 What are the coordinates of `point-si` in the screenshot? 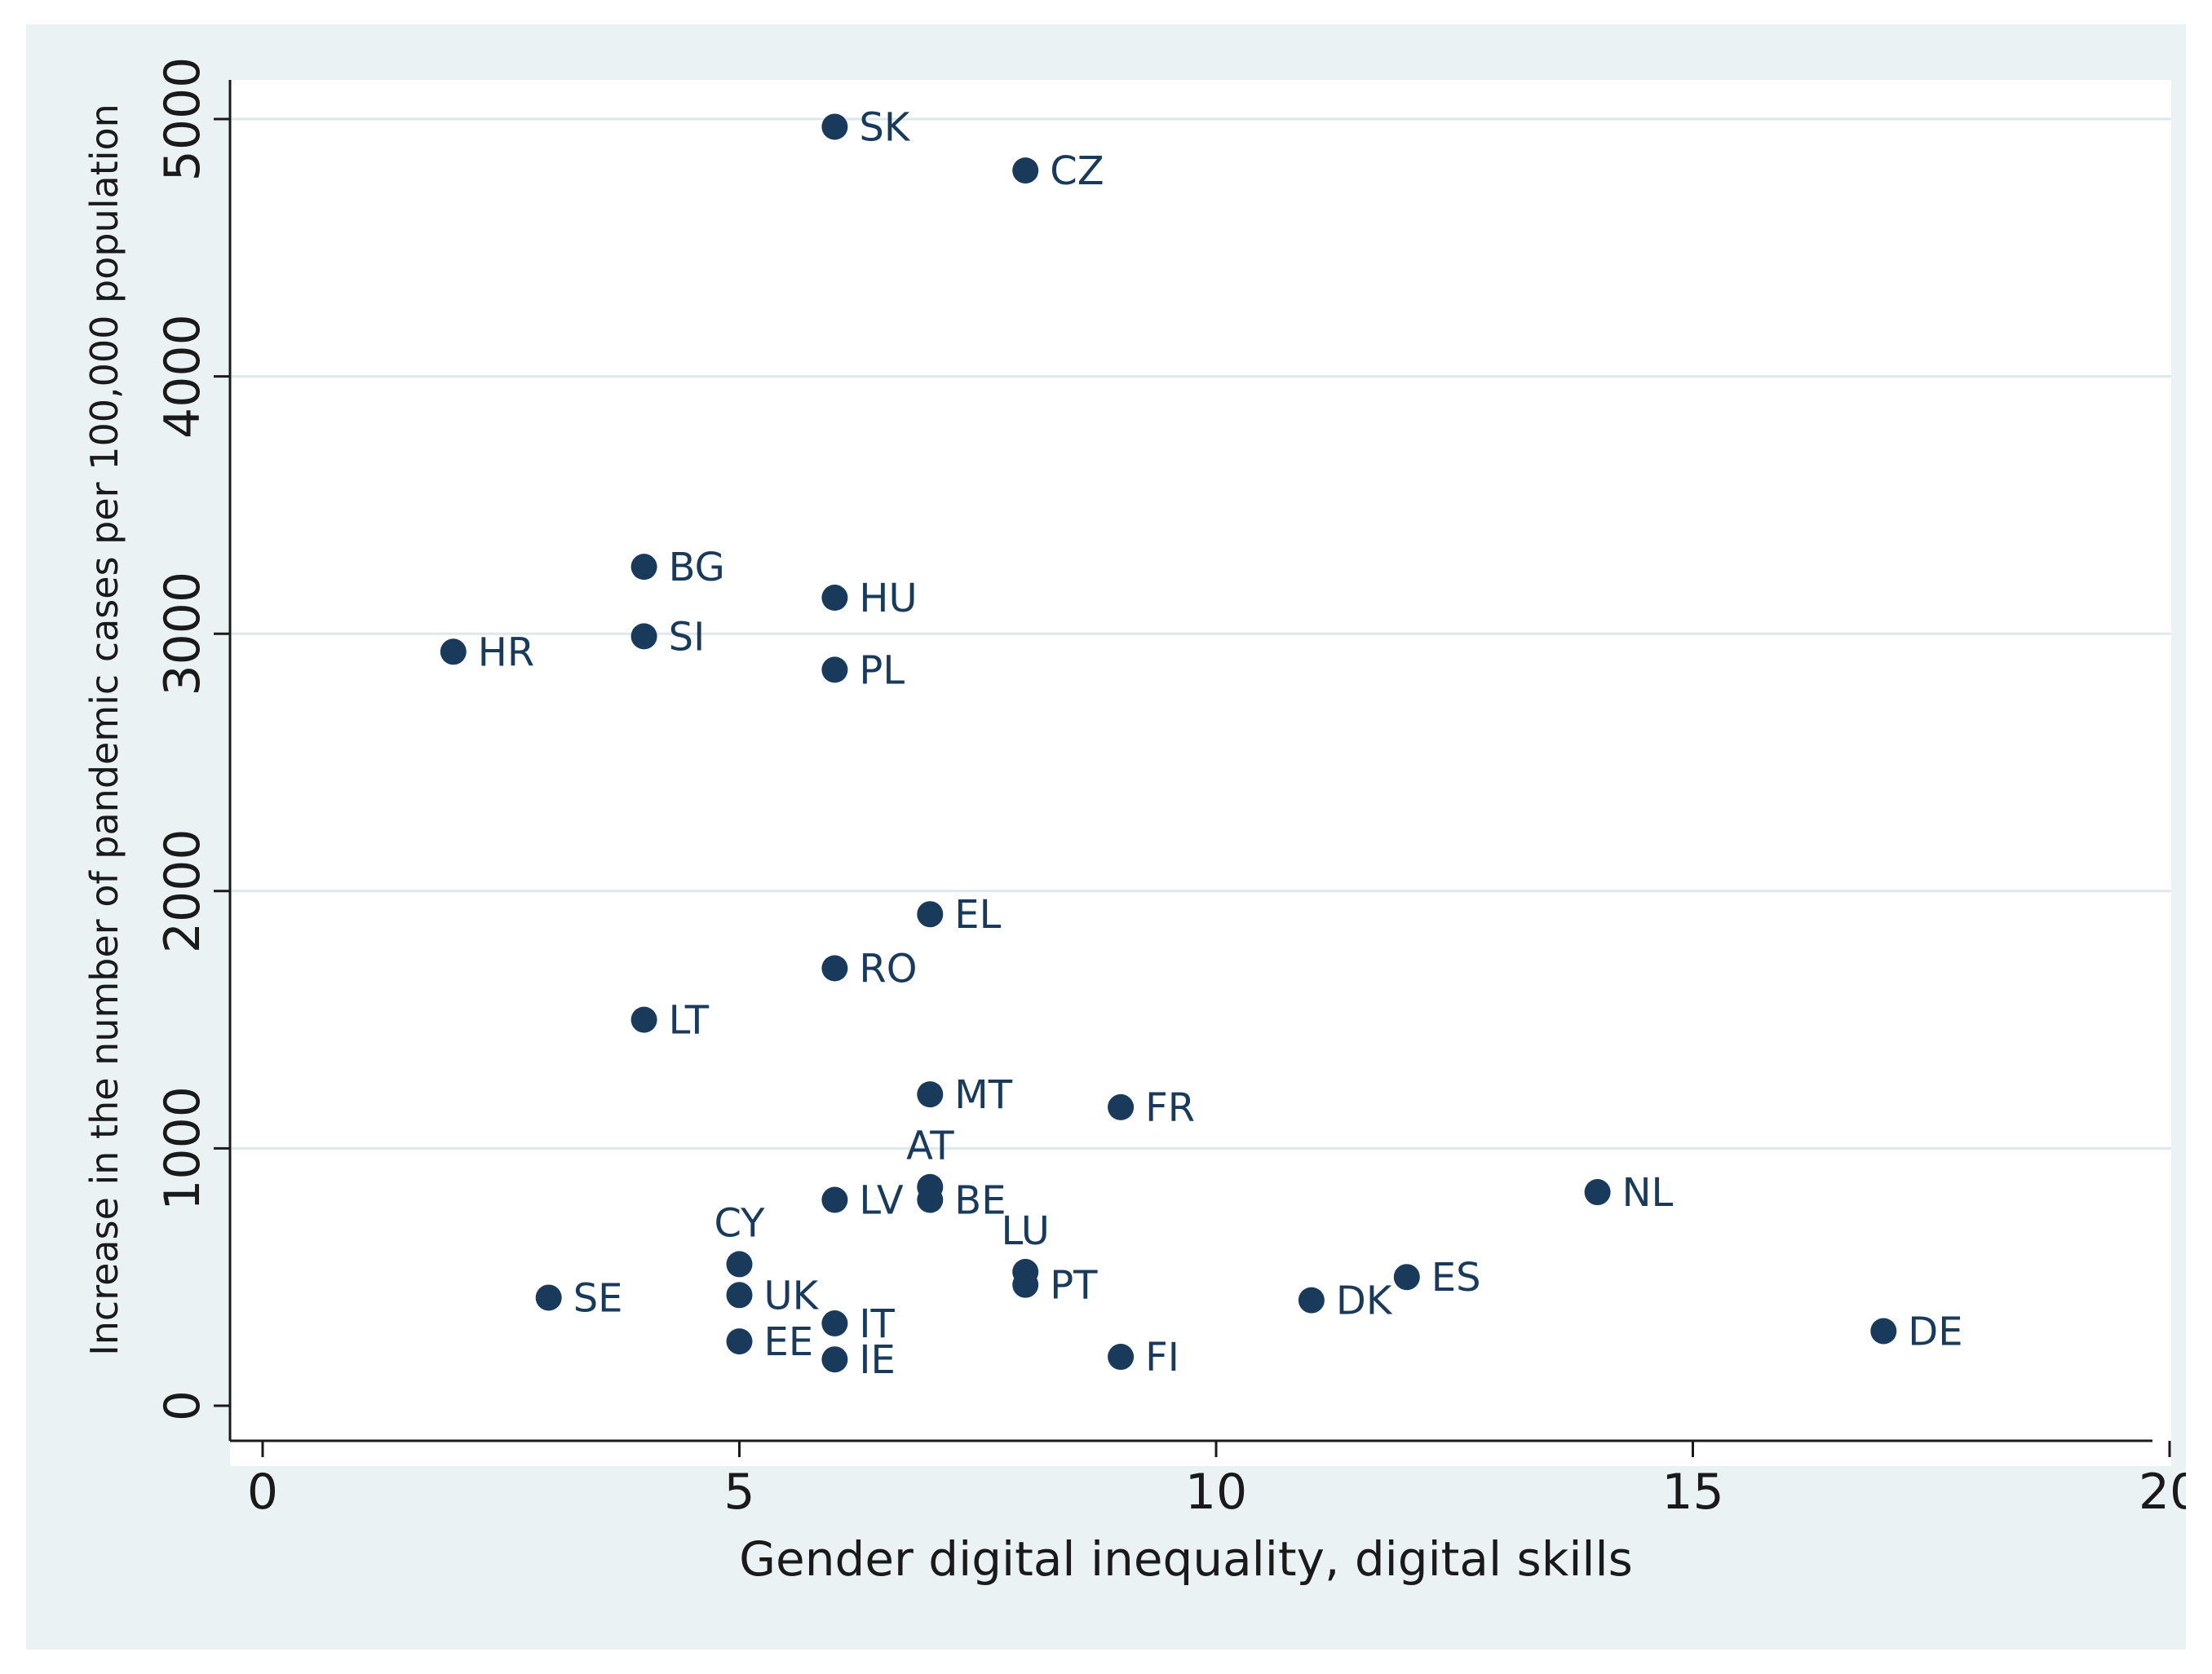 It's located at (644, 636).